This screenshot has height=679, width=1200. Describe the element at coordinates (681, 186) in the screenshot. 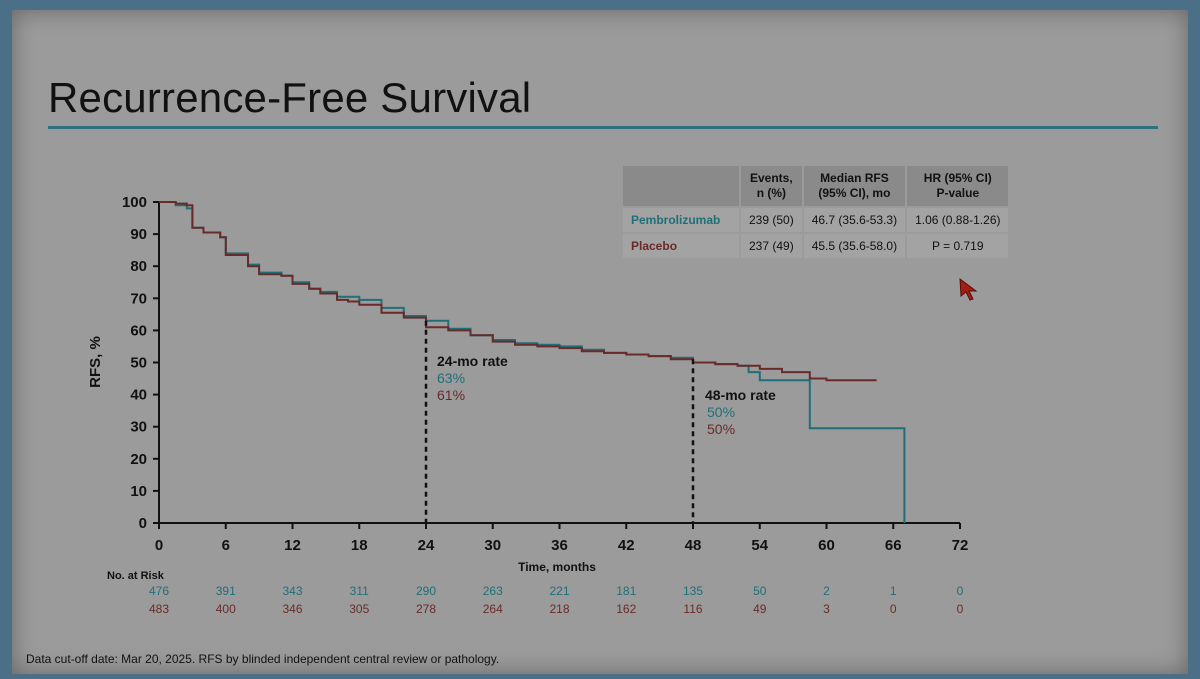

I see `table-header-blank` at that location.